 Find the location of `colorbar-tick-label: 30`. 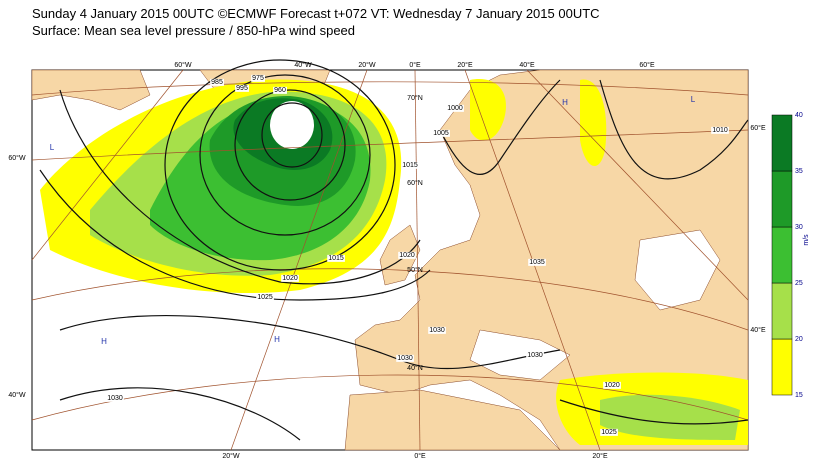

colorbar-tick-label: 30 is located at coordinates (799, 227).